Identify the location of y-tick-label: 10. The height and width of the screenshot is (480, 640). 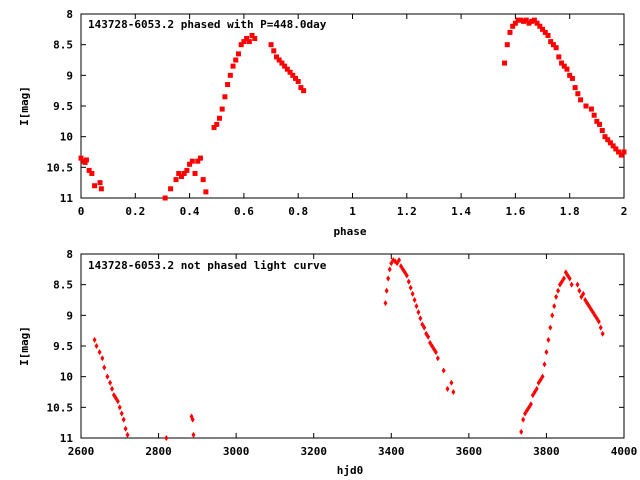
(66, 137).